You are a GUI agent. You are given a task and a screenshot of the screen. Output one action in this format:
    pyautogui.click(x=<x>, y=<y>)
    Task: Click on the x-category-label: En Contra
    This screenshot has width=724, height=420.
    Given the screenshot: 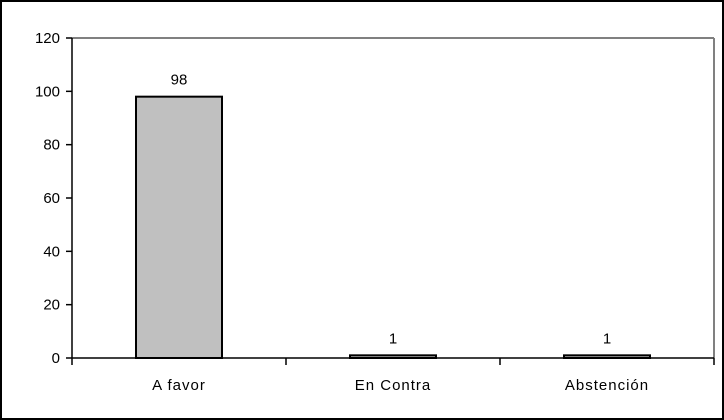 What is the action you would take?
    pyautogui.click(x=393, y=385)
    